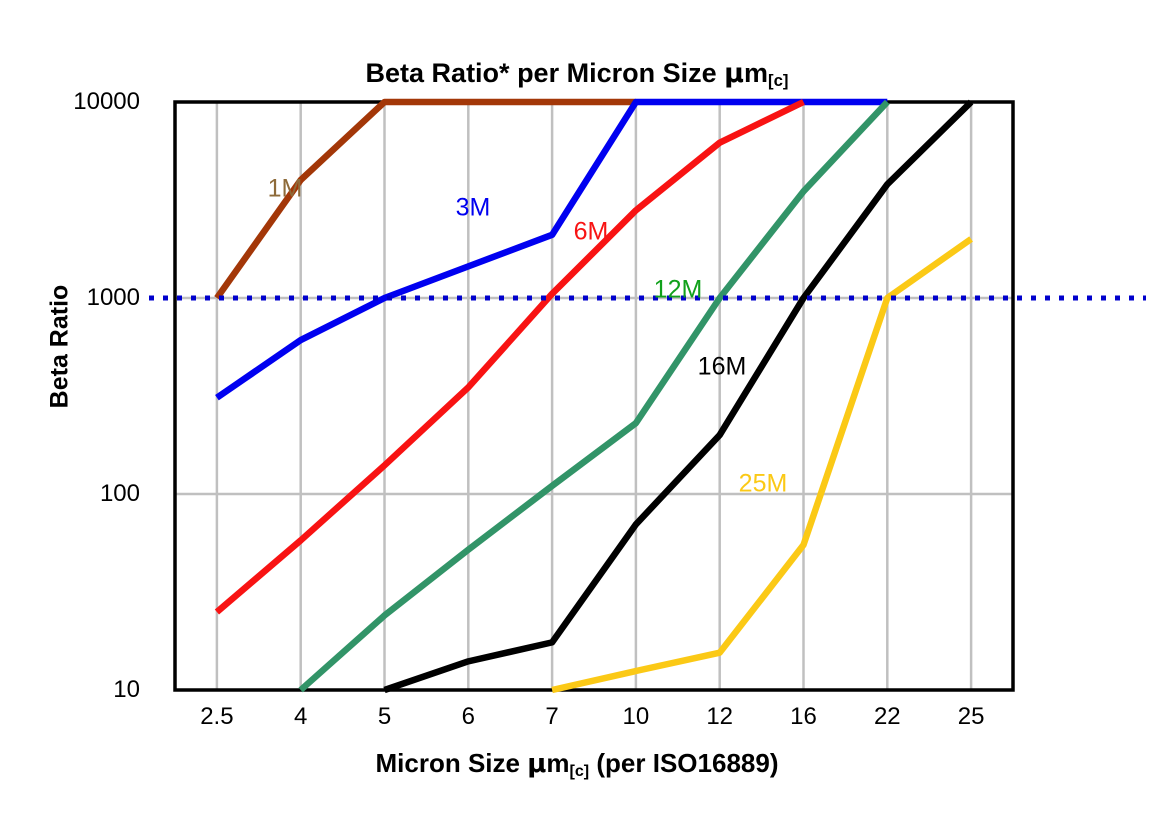 The width and height of the screenshot is (1154, 820). Describe the element at coordinates (763, 483) in the screenshot. I see `series-label-25M: 25M` at that location.